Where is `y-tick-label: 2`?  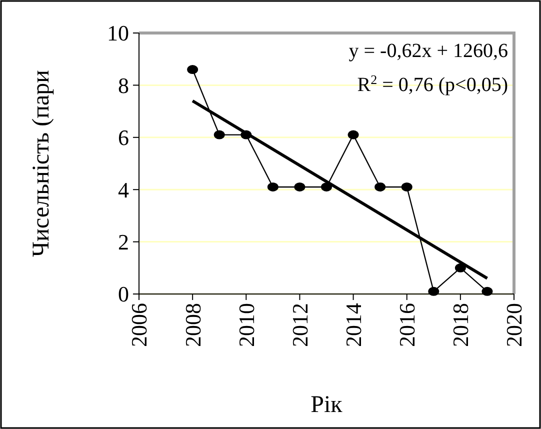
y-tick-label: 2 is located at coordinates (123, 242).